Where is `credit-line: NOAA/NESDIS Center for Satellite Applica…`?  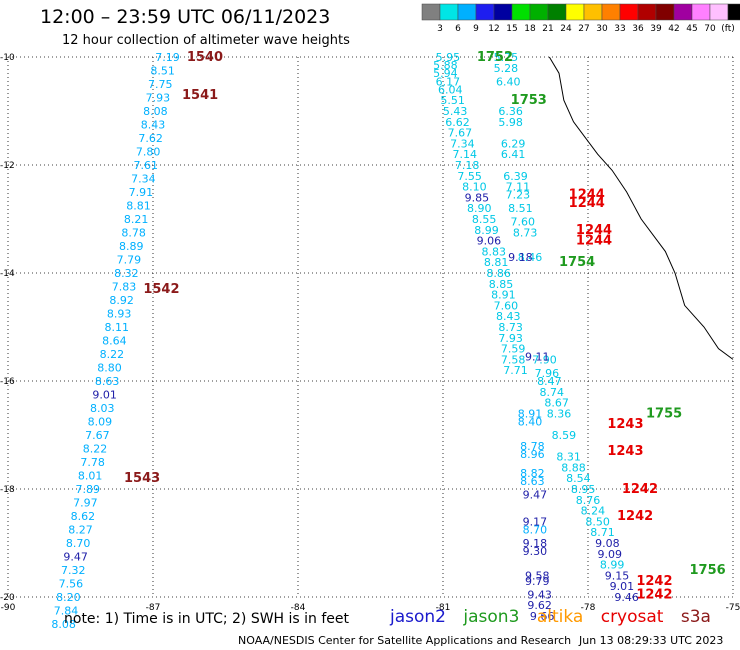
credit-line: NOAA/NESDIS Center for Satellite Applica… is located at coordinates (405, 640).